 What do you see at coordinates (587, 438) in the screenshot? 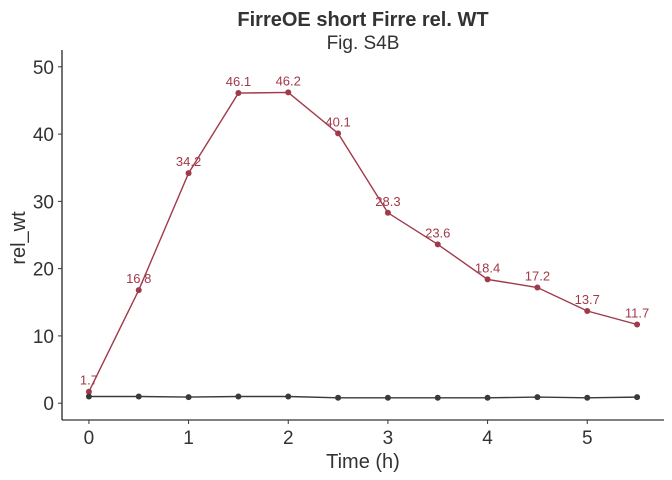
I see `x-tick-label: 5` at bounding box center [587, 438].